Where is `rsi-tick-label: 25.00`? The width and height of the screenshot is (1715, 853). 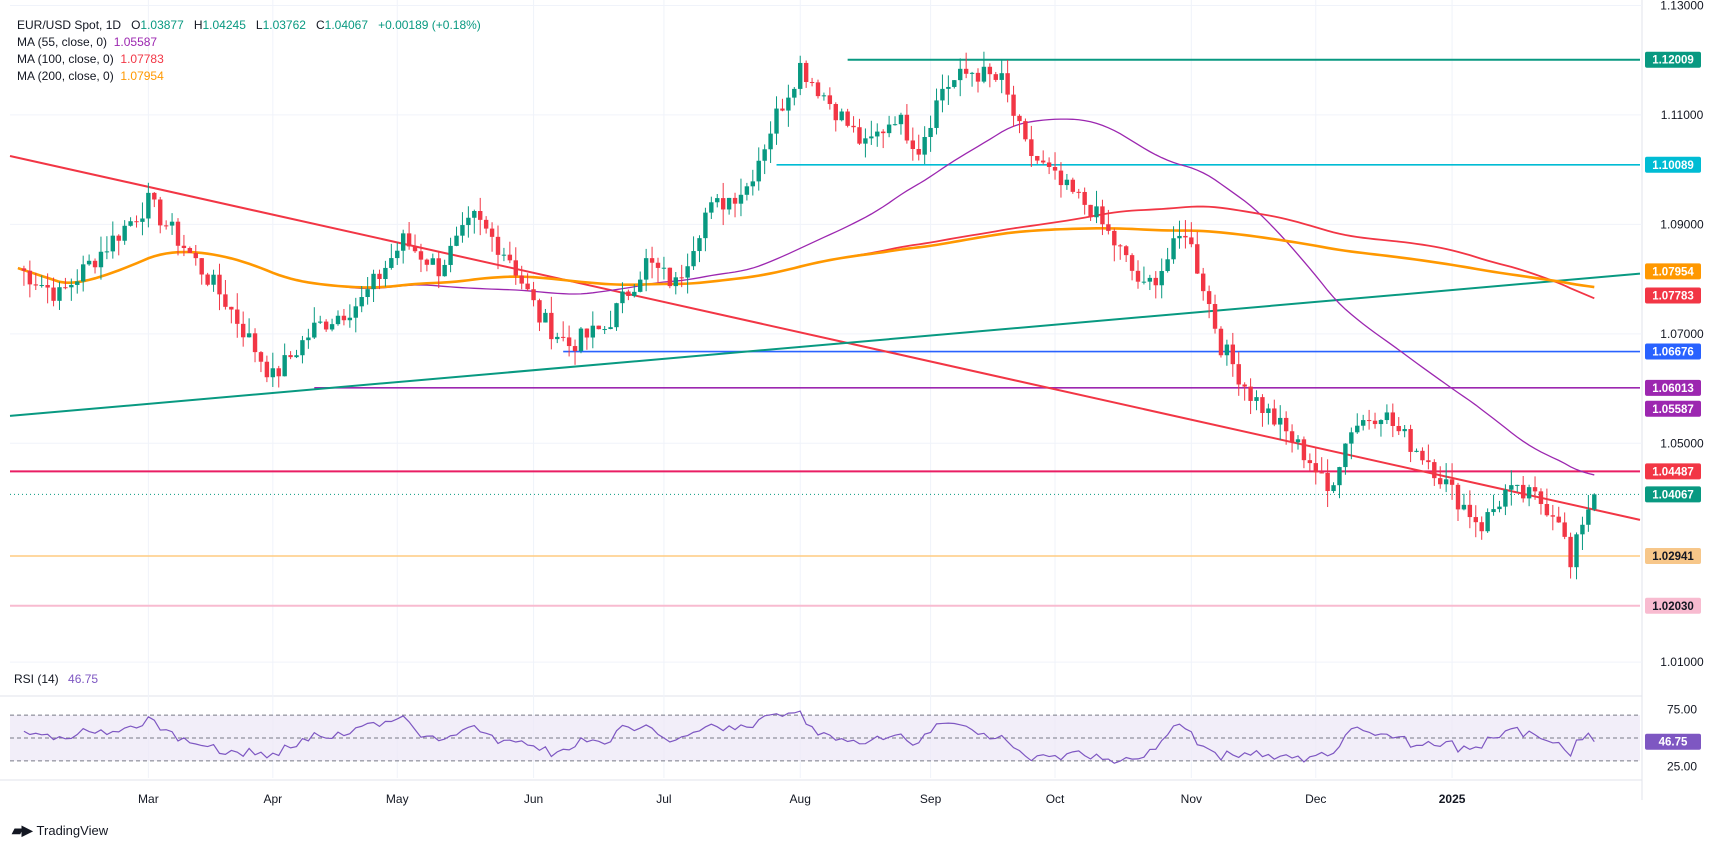 rsi-tick-label: 25.00 is located at coordinates (1682, 767).